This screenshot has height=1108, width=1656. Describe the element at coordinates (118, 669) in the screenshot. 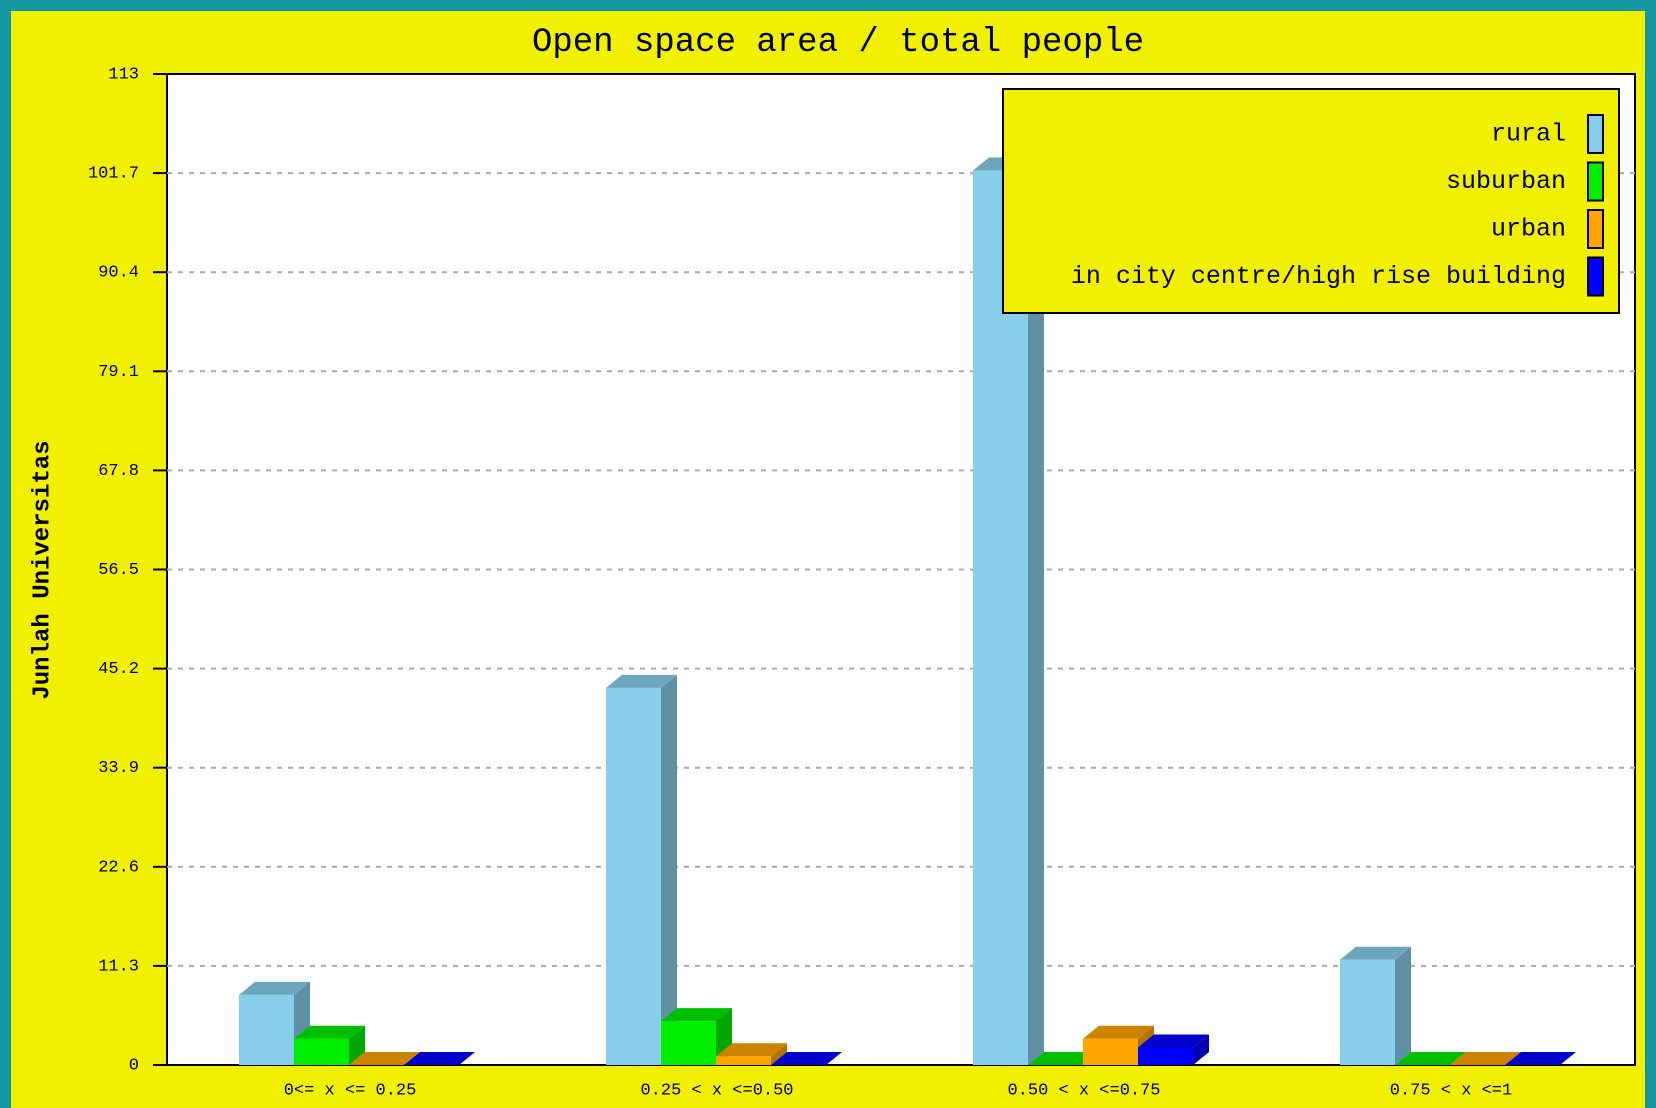

I see `y-tick-label: 45.2` at that location.